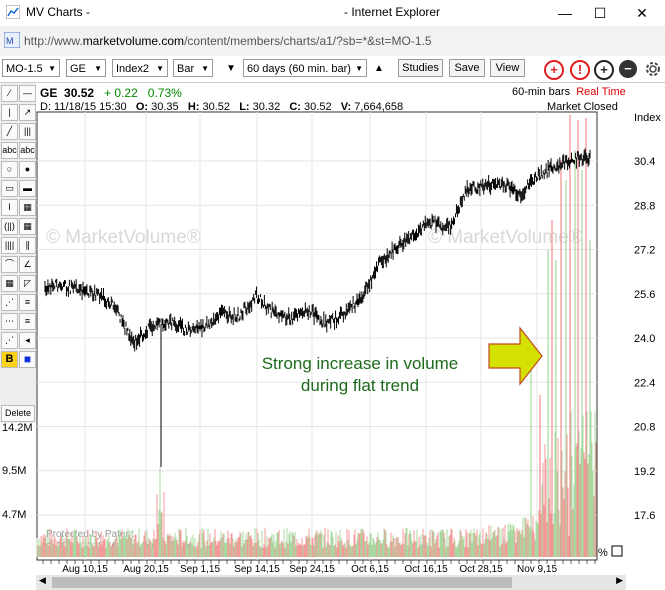 The image size is (665, 590). What do you see at coordinates (140, 68) in the screenshot?
I see `index-select: Index2 ▼` at bounding box center [140, 68].